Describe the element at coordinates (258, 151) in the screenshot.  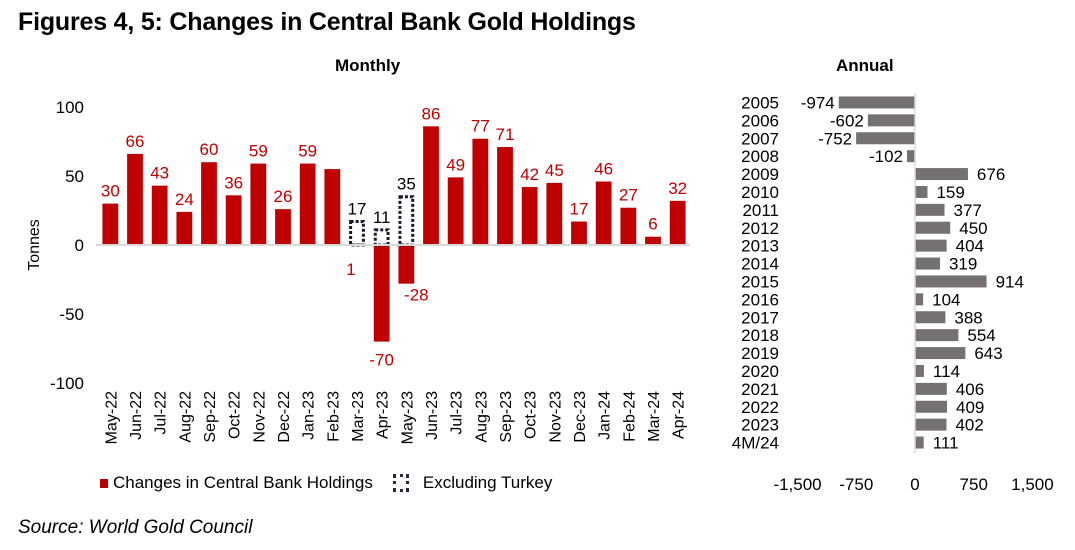
I see `data-label-holdings: 59` at that location.